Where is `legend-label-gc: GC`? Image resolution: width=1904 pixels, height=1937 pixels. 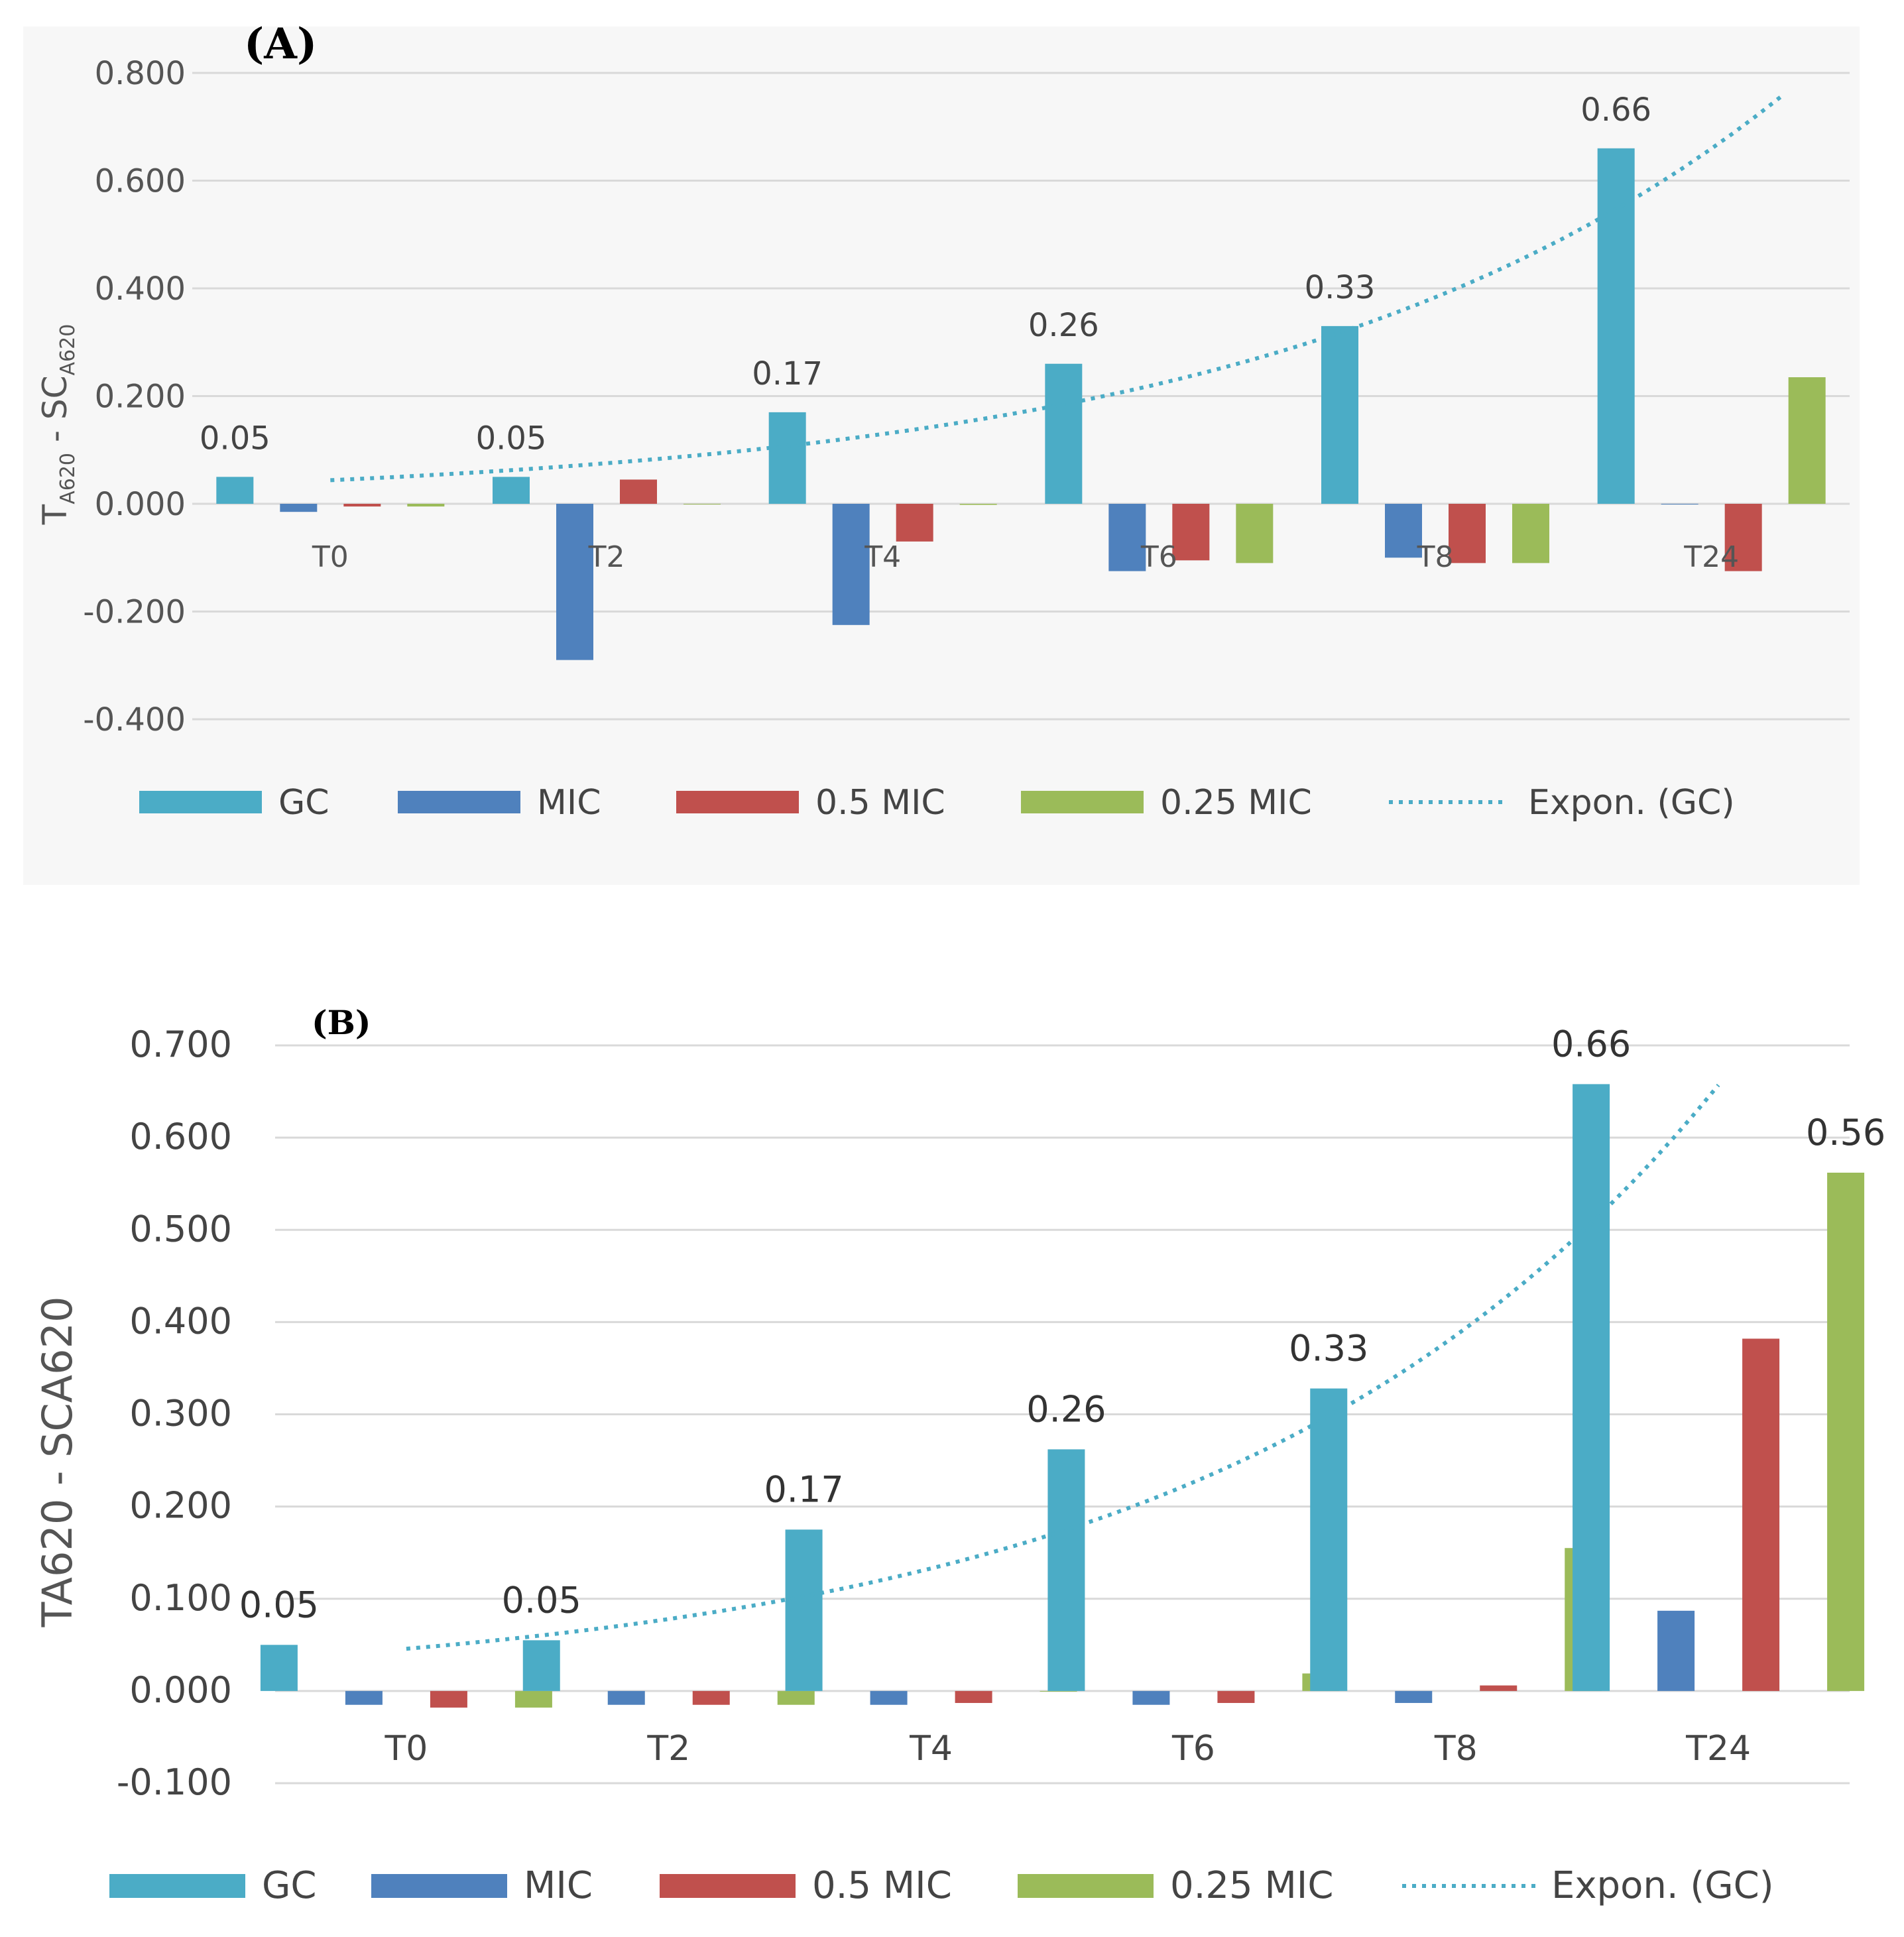
legend-label-gc: GC is located at coordinates (289, 1886).